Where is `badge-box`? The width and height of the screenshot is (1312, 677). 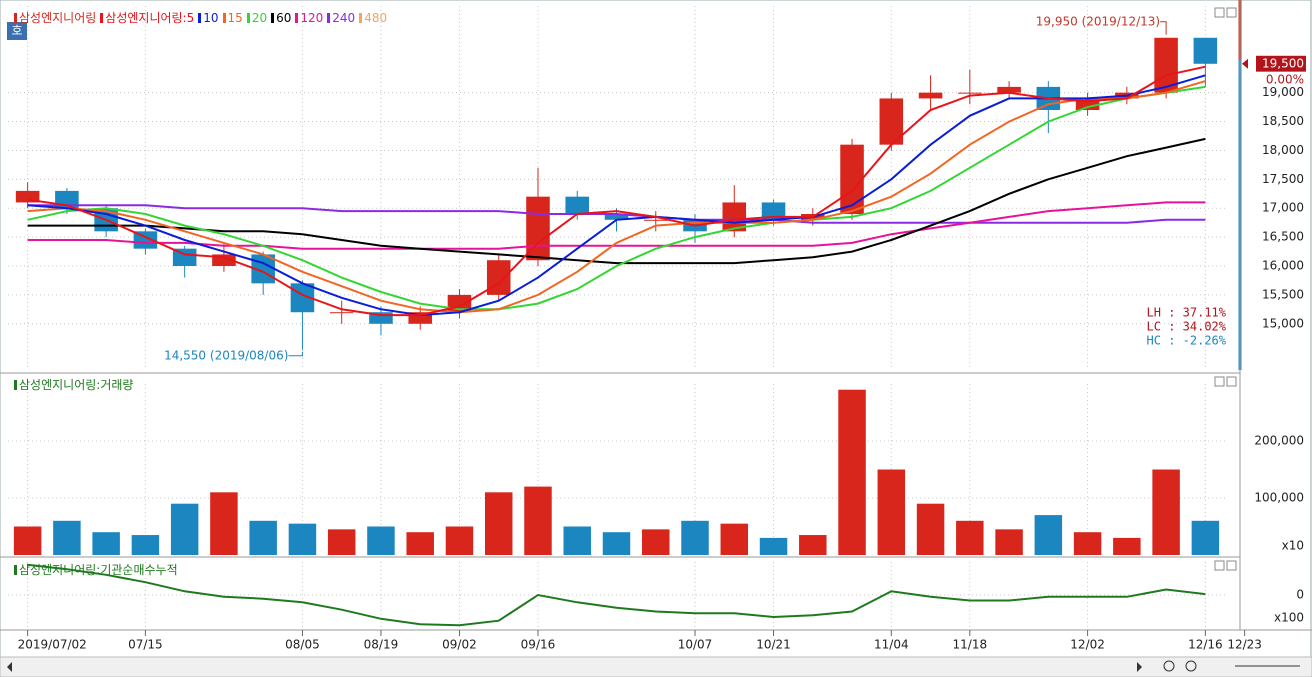
badge-box is located at coordinates (17, 31).